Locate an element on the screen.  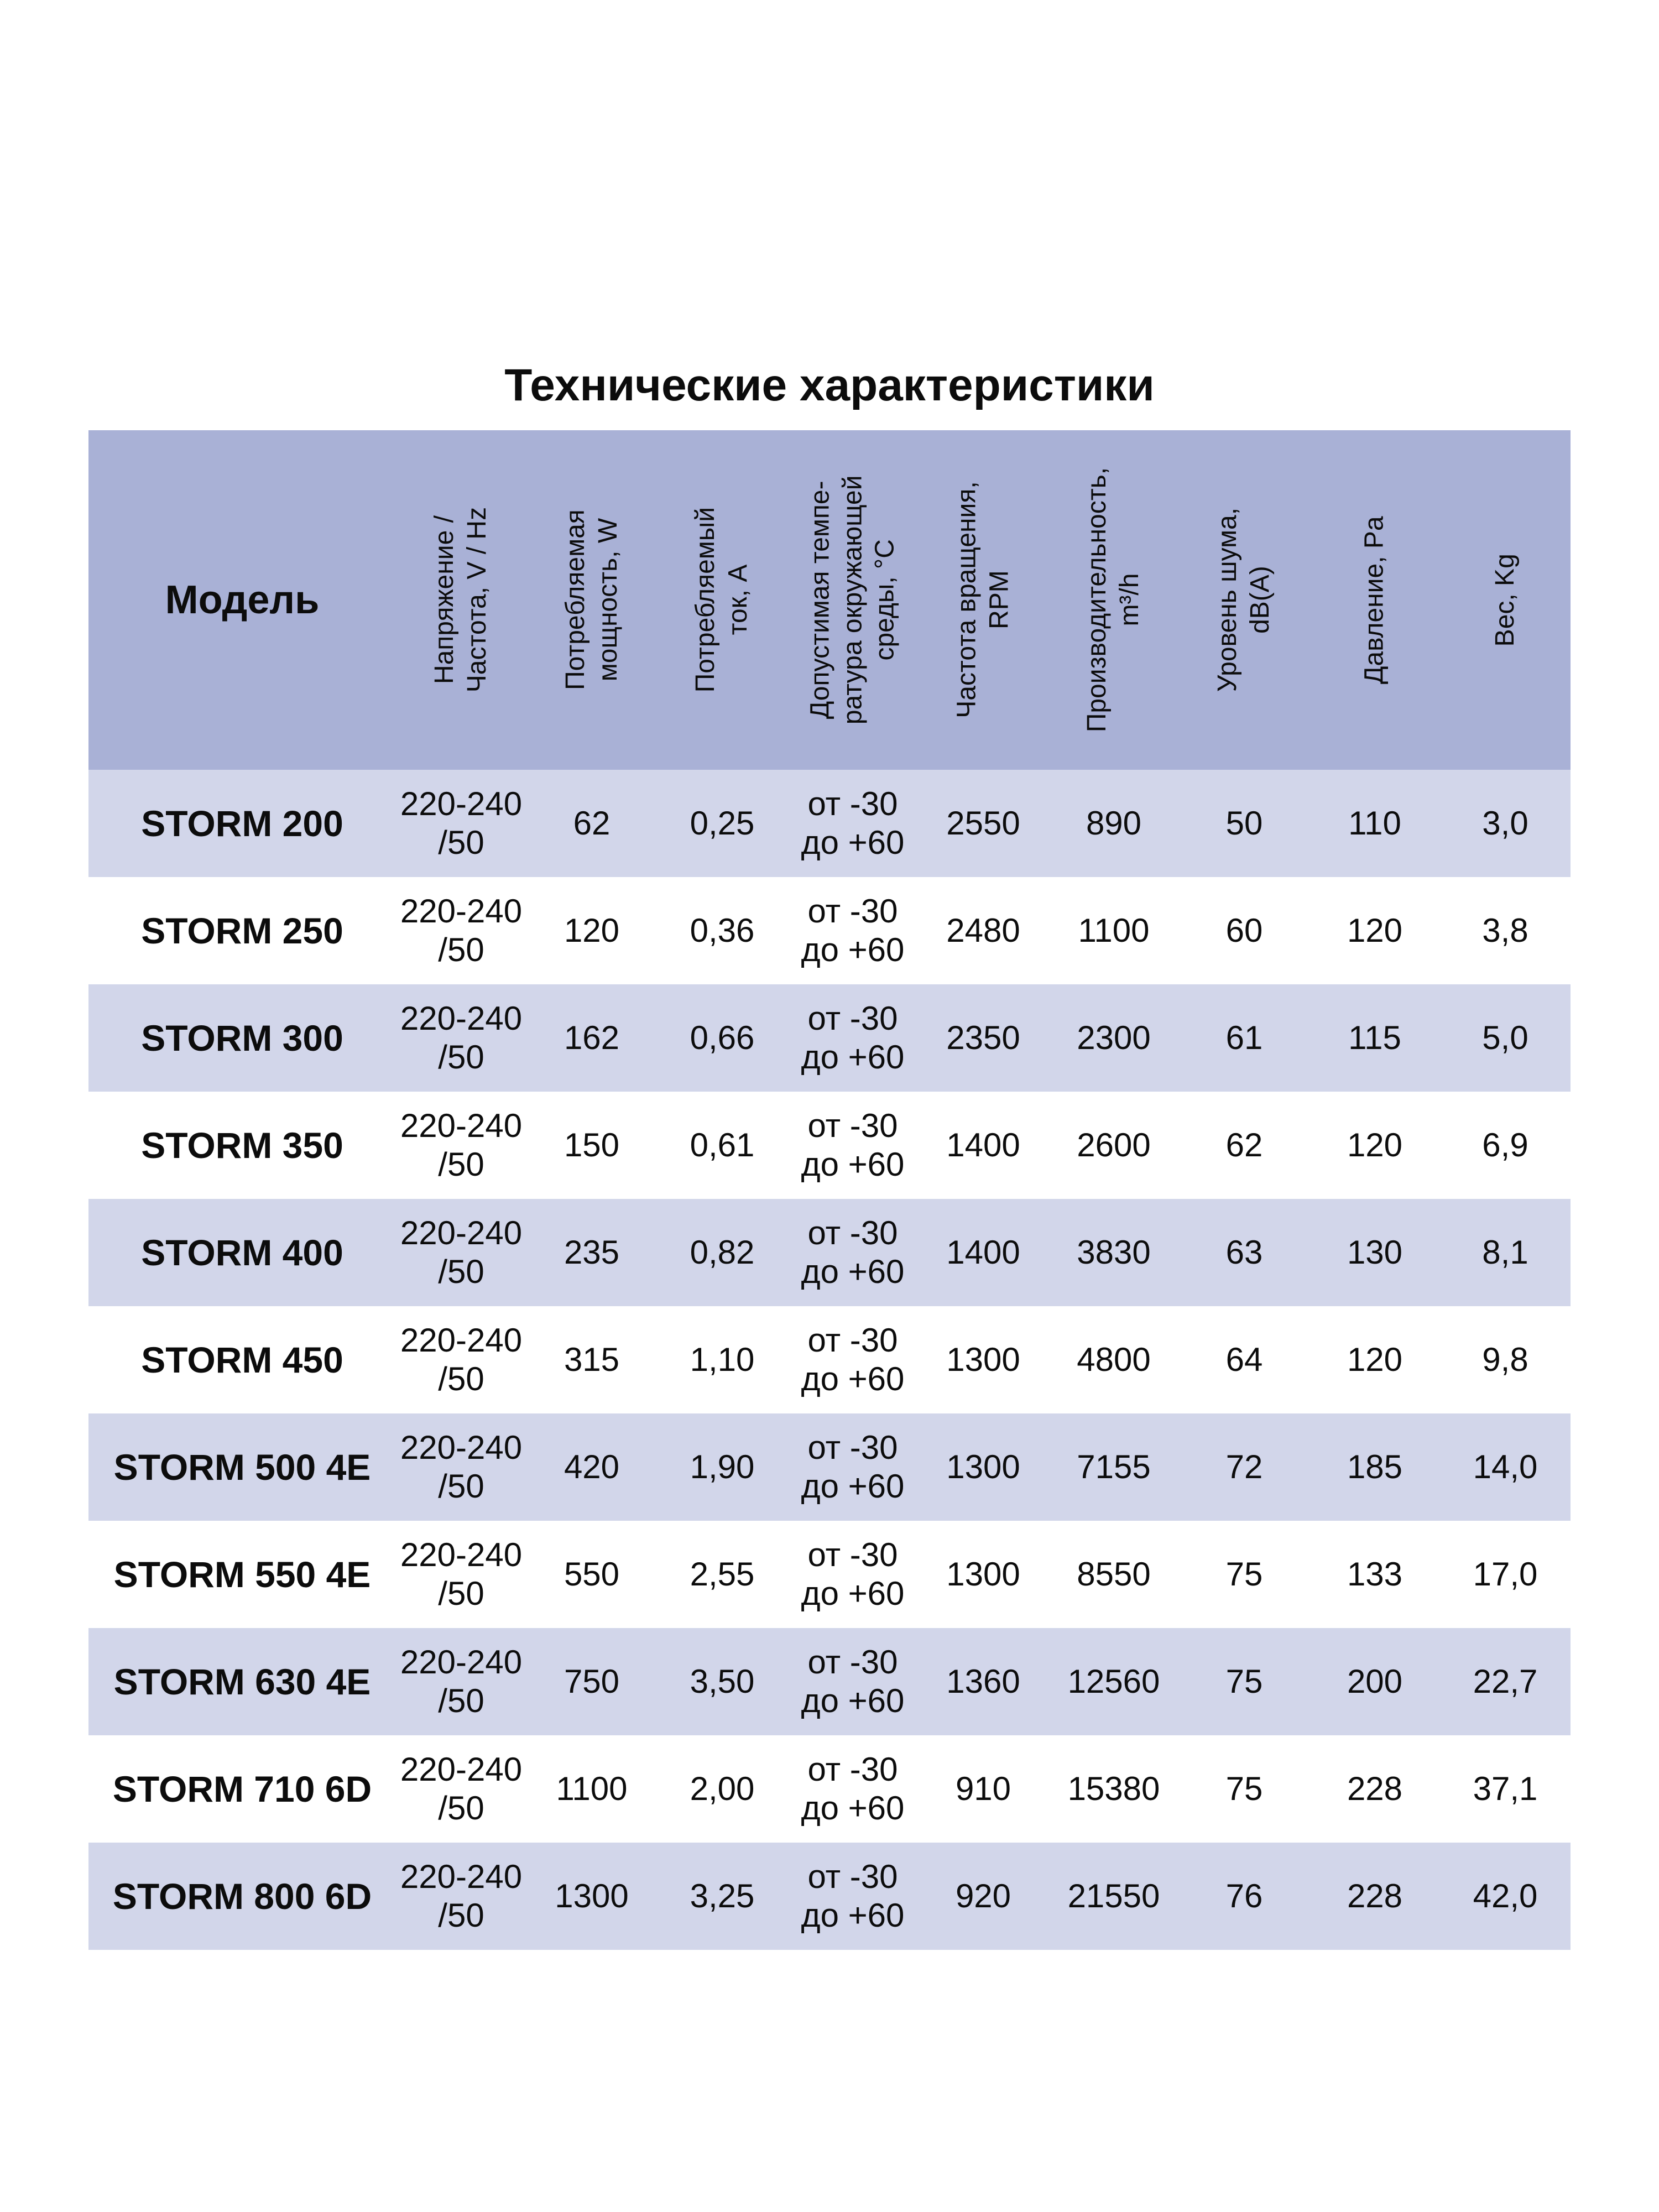
cell-model: STORM 250 is located at coordinates (242, 931).